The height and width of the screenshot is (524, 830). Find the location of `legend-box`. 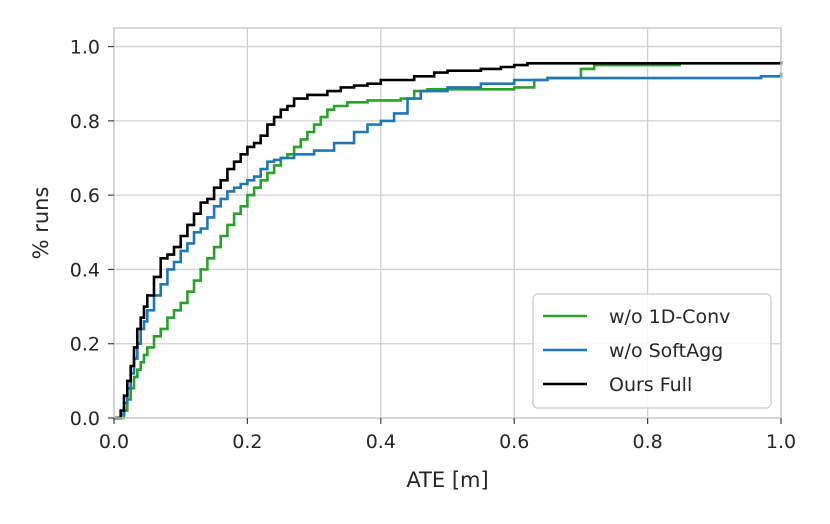

legend-box is located at coordinates (652, 351).